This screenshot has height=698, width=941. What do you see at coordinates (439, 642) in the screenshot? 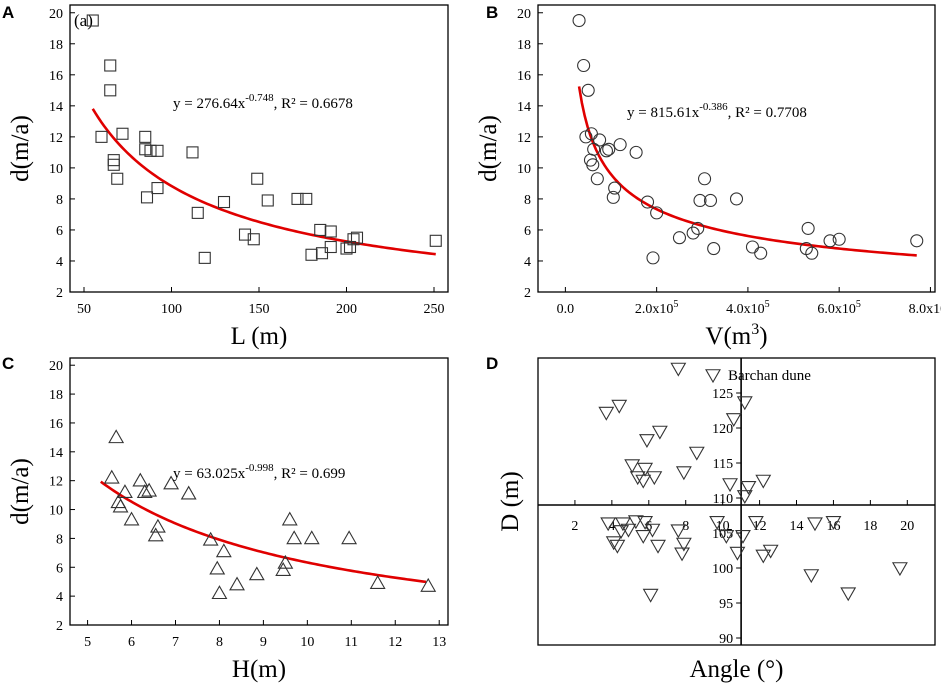
I see `x-tick-label: 13` at bounding box center [439, 642].